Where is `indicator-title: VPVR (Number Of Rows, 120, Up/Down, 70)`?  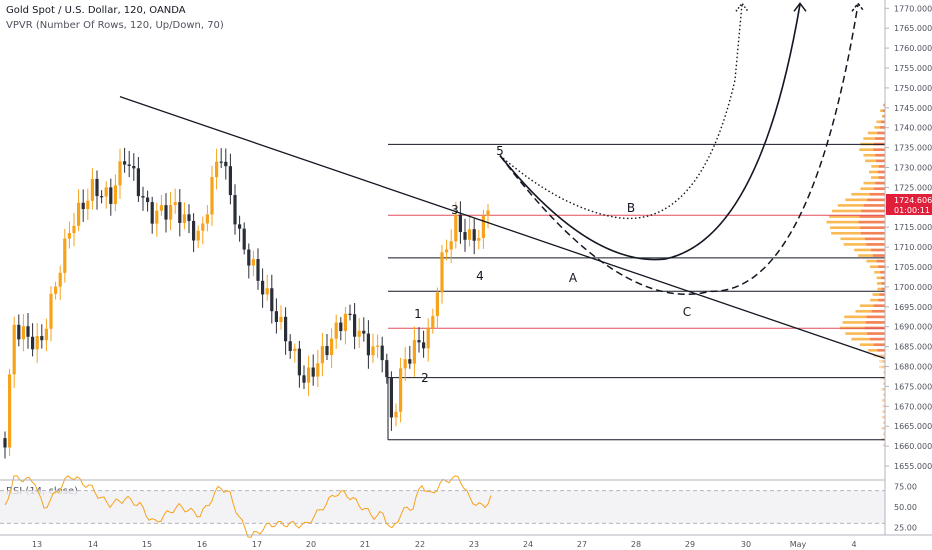 indicator-title: VPVR (Number Of Rows, 120, Up/Down, 70) is located at coordinates (115, 25).